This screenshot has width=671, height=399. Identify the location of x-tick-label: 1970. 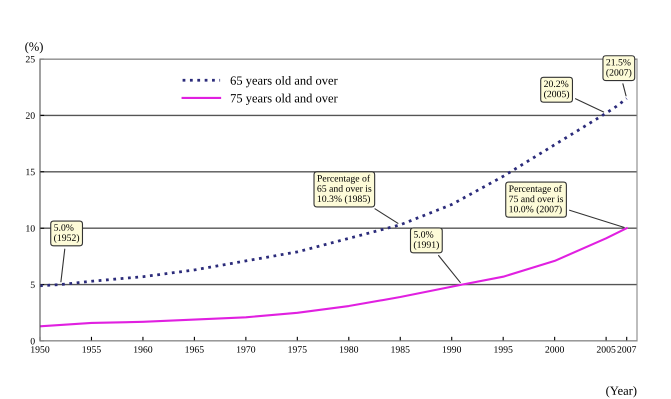
(246, 349).